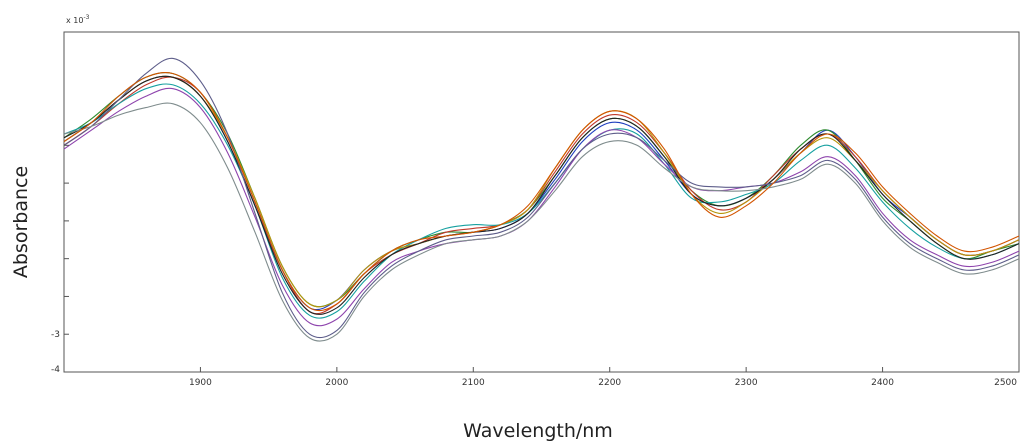  What do you see at coordinates (538, 431) in the screenshot?
I see `x-axis-title: Wavelength/nm` at bounding box center [538, 431].